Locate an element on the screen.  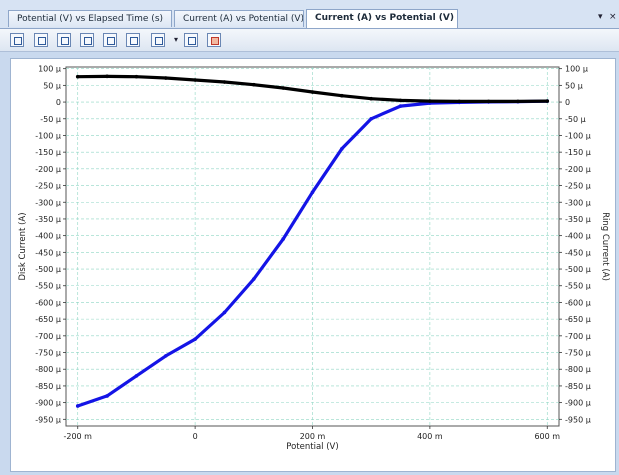
x-tick-label: 200 m is located at coordinates (313, 436).